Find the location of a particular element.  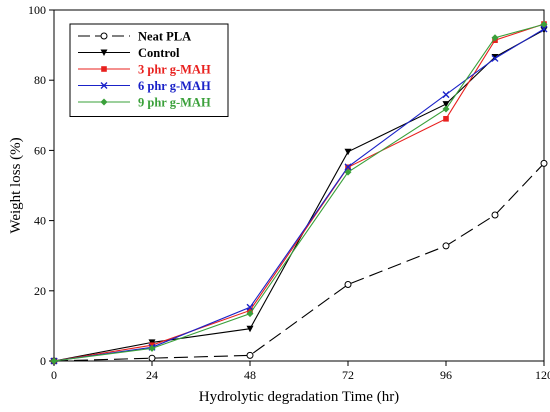

legend-label: 3 phr g-MAH is located at coordinates (174, 70).